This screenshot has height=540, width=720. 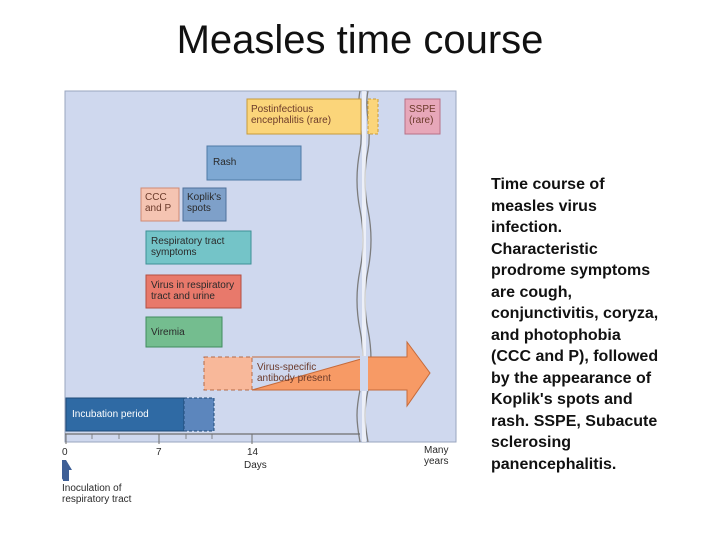 I want to click on encephalitis-bar-tail, so click(x=373, y=116).